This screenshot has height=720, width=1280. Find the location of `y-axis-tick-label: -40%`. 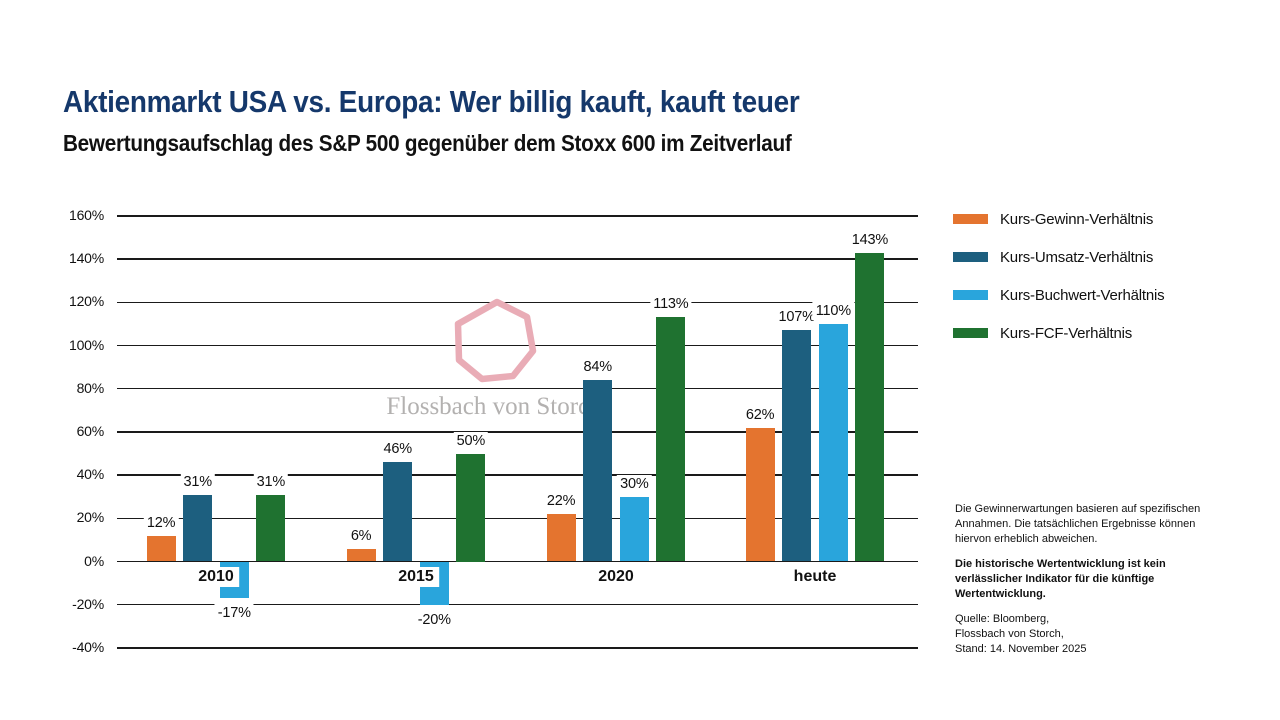

y-axis-tick-label: -40% is located at coordinates (88, 646).